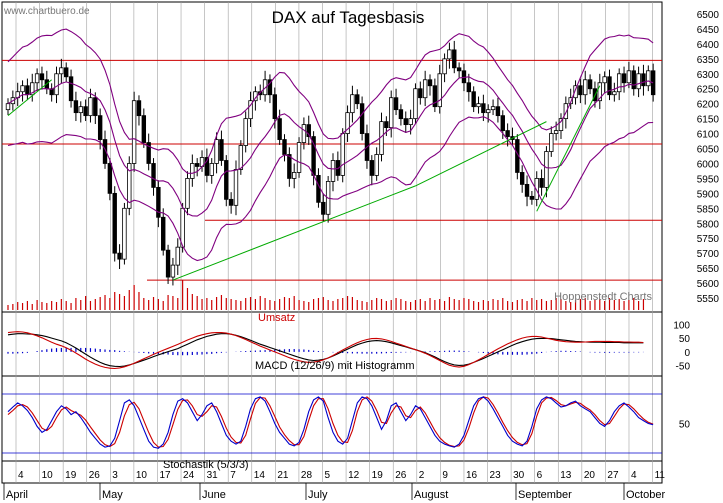 The image size is (723, 503). I want to click on stochastic-k-line, so click(330, 422).